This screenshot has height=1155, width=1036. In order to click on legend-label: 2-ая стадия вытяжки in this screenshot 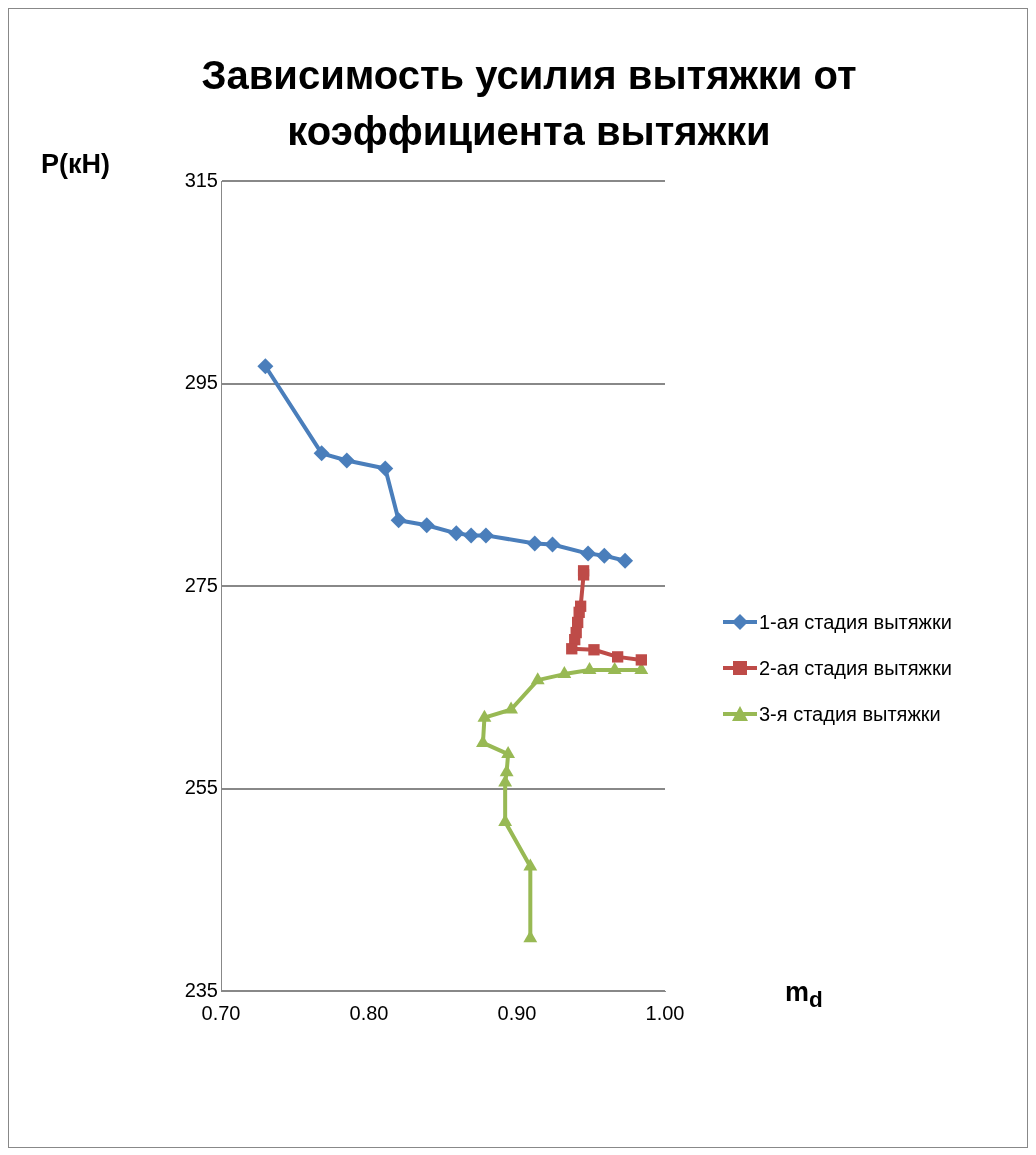, I will do `click(855, 668)`.